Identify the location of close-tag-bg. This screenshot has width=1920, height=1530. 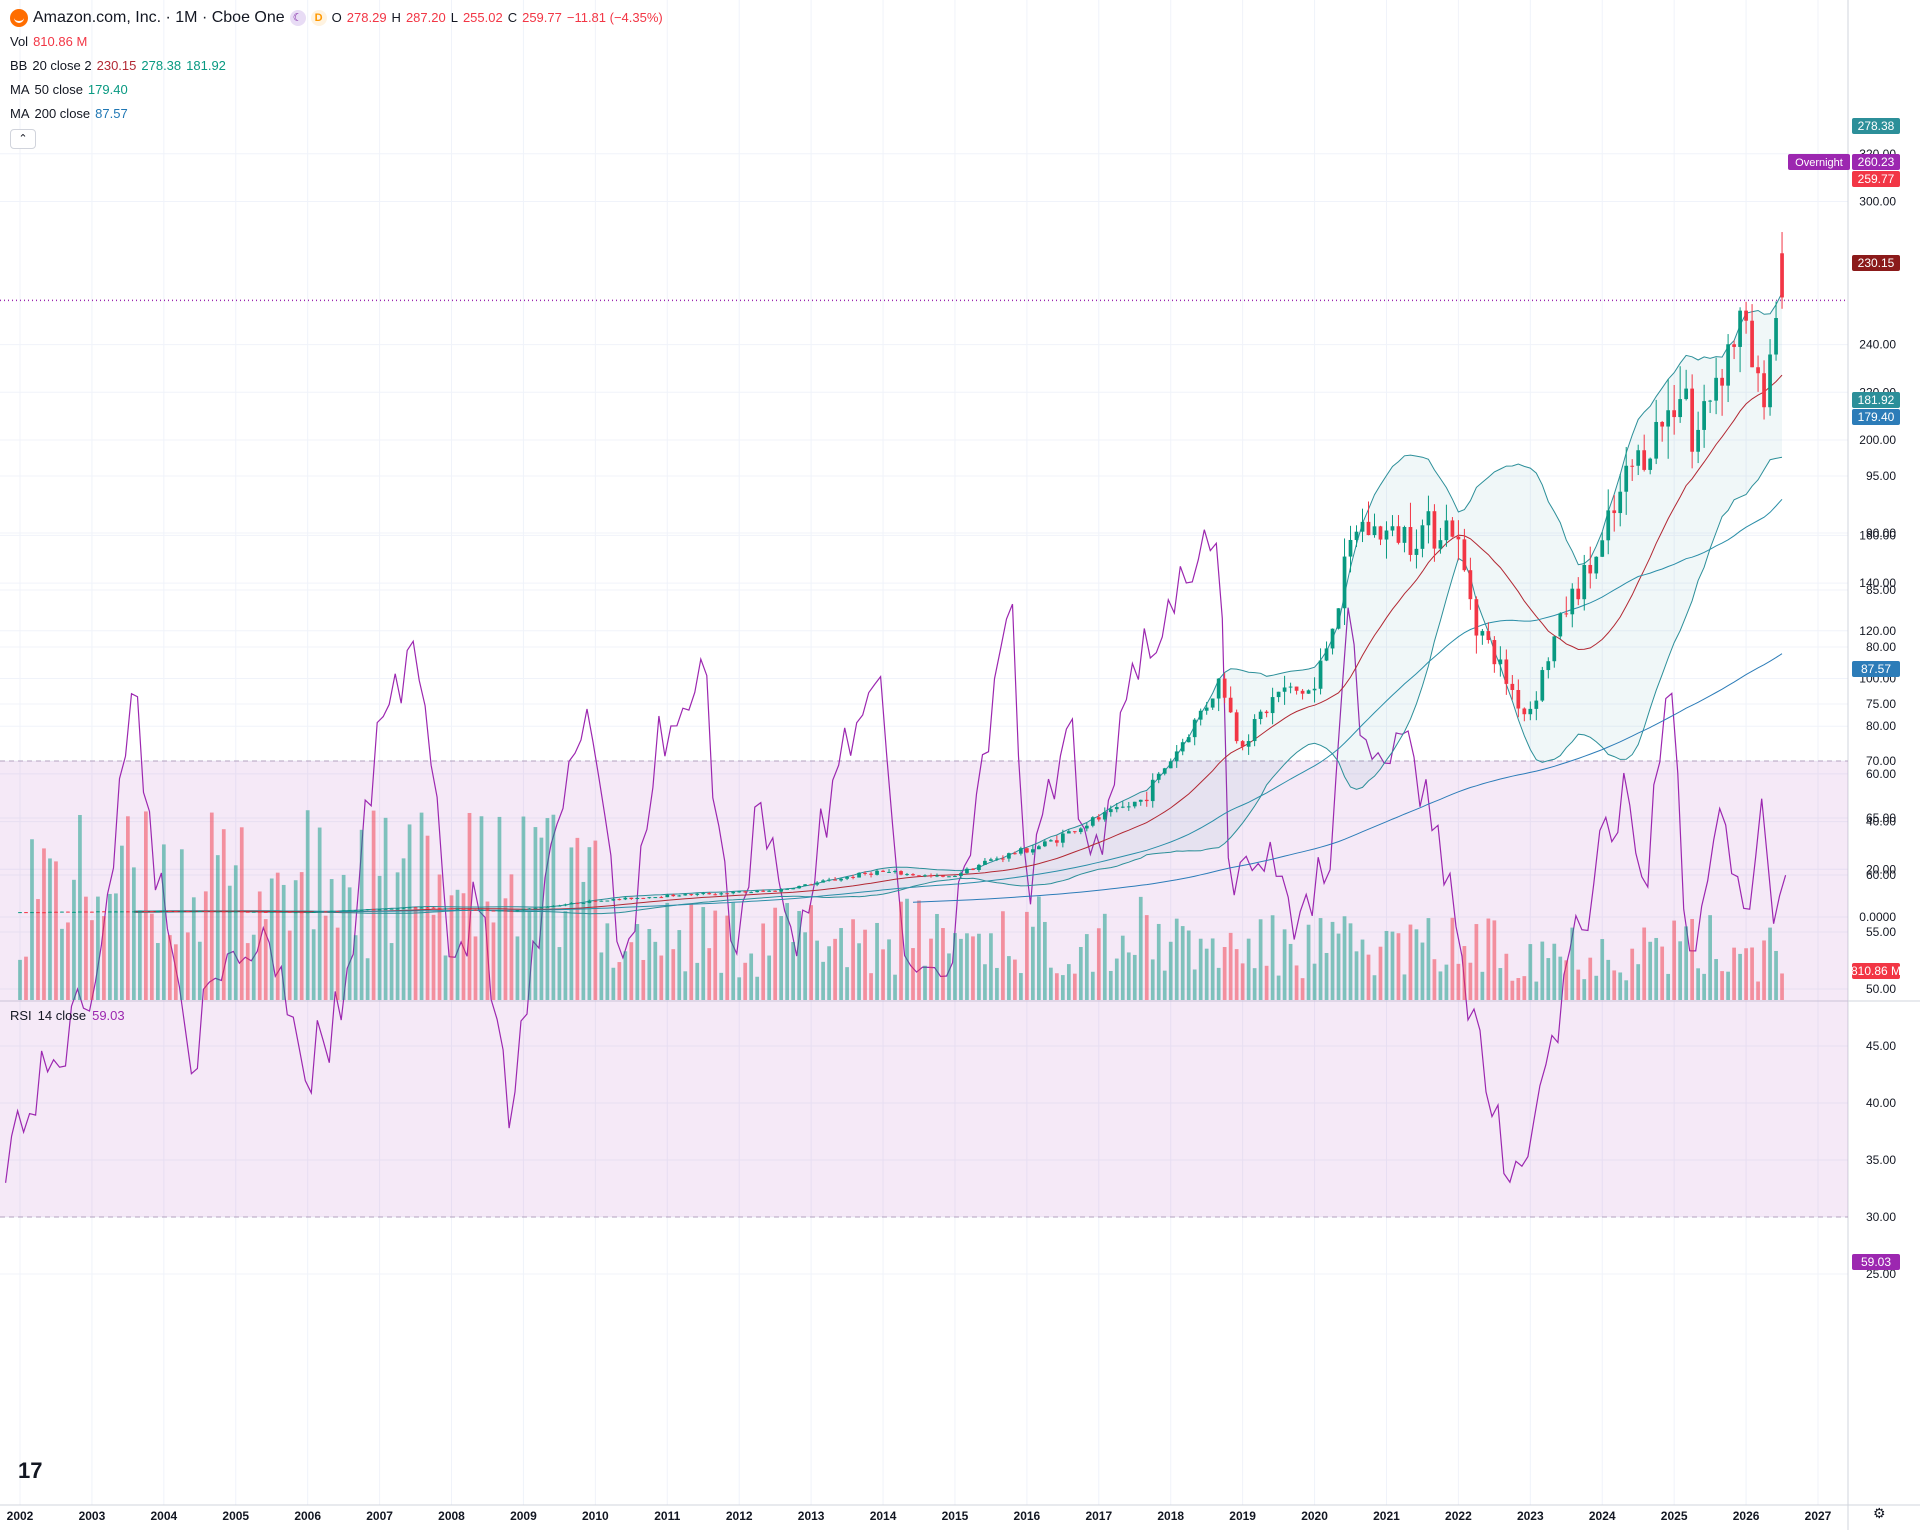
(1876, 179).